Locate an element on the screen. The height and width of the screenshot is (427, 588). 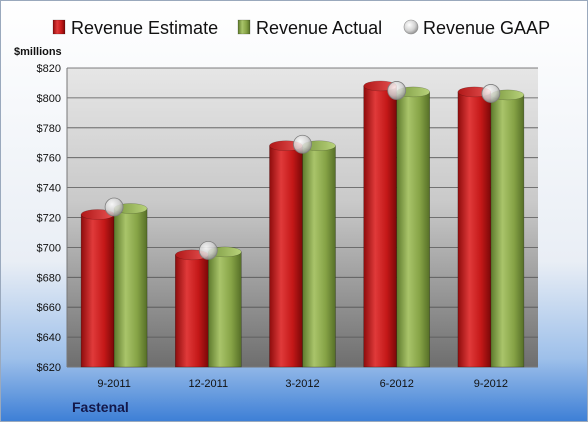
y-tick-label: $720 is located at coordinates (49, 219).